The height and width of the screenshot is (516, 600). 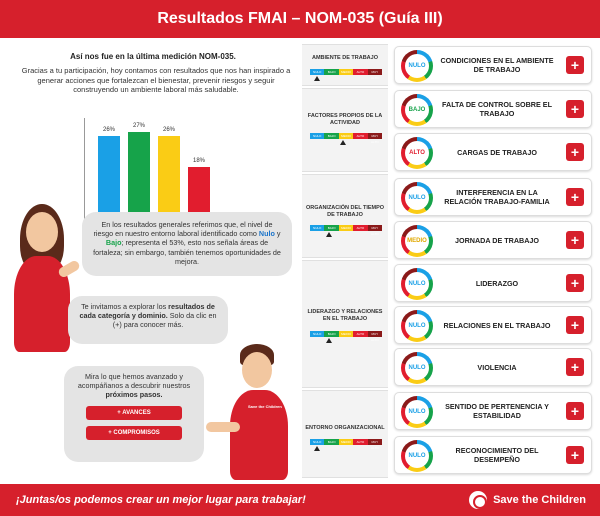 What do you see at coordinates (497, 411) in the screenshot?
I see `domain-name: Sentido de pertenencia y estabilidad` at bounding box center [497, 411].